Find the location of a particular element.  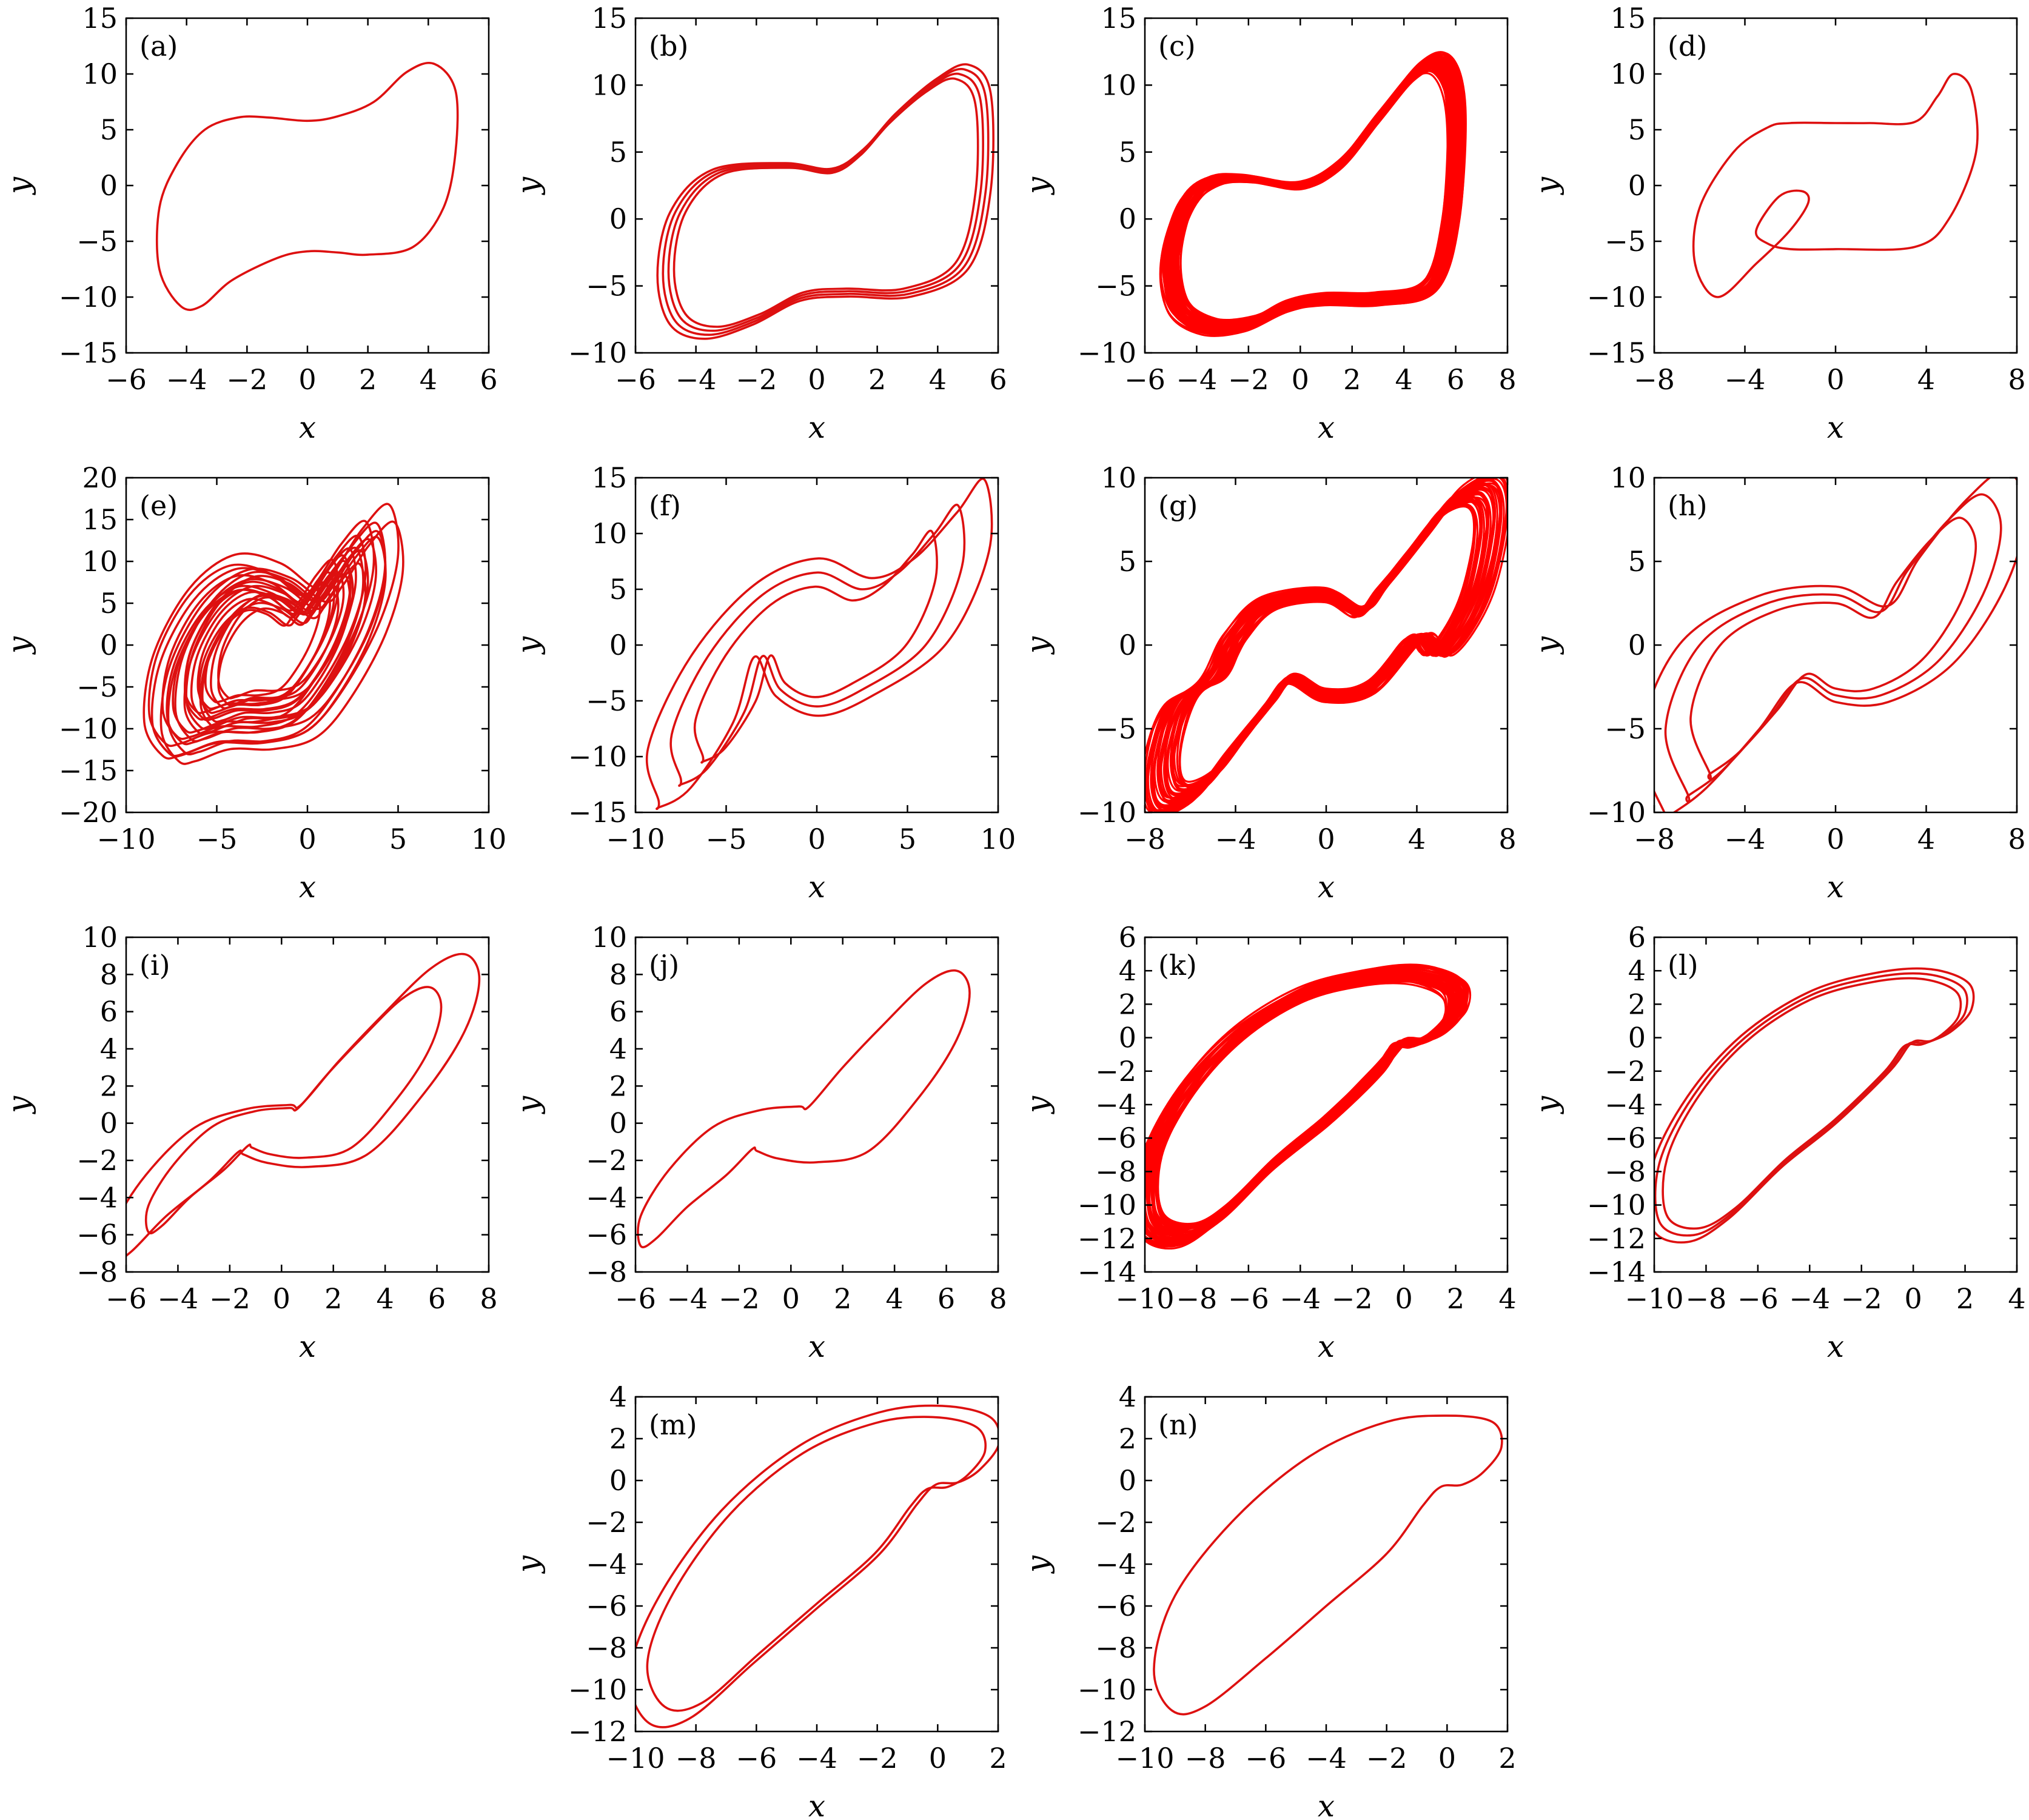

x-tick-label: −8 is located at coordinates (1654, 379).